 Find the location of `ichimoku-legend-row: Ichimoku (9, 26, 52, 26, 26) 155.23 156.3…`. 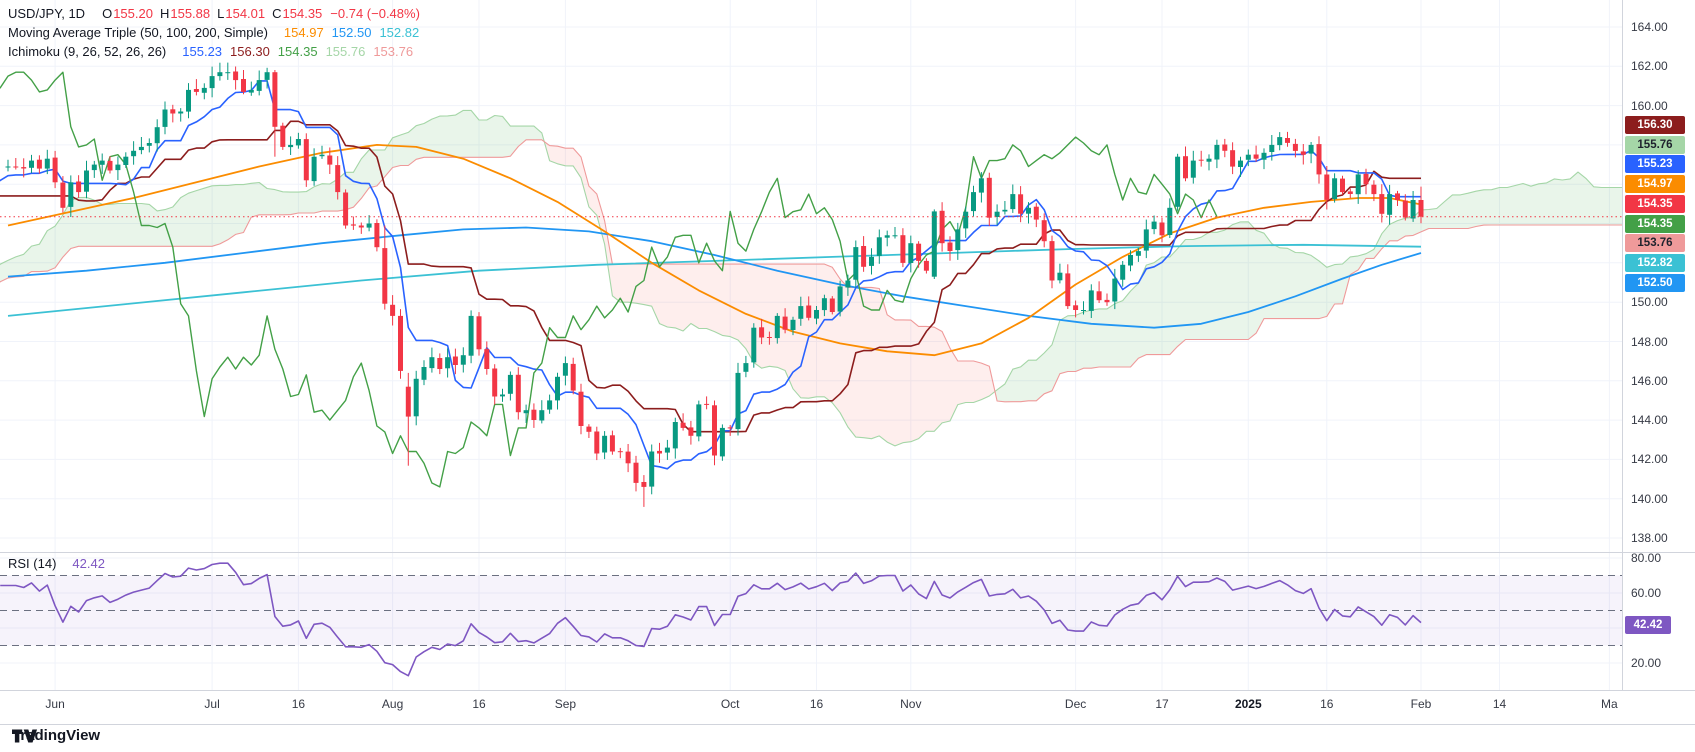

ichimoku-legend-row: Ichimoku (9, 26, 52, 26, 26) 155.23 156.3… is located at coordinates (214, 51).